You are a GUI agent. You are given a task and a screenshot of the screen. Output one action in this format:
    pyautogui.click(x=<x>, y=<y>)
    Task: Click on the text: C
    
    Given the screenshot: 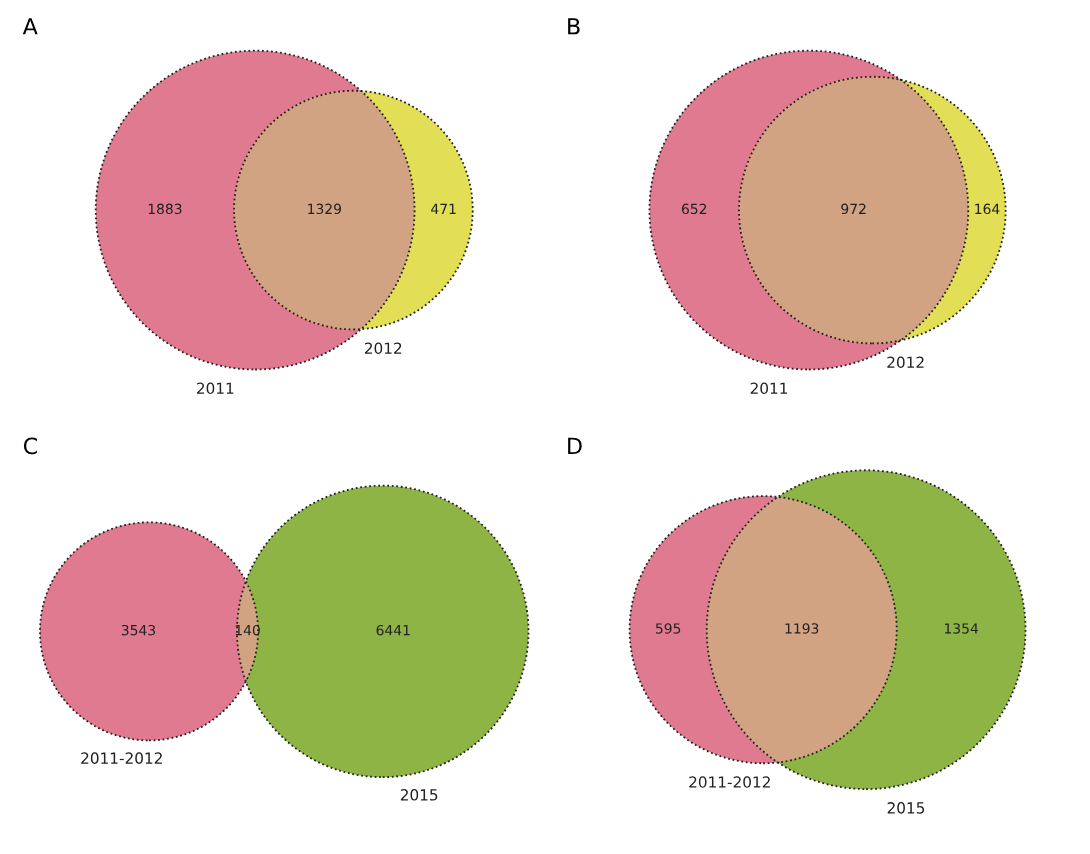 What is the action you would take?
    pyautogui.click(x=30, y=446)
    